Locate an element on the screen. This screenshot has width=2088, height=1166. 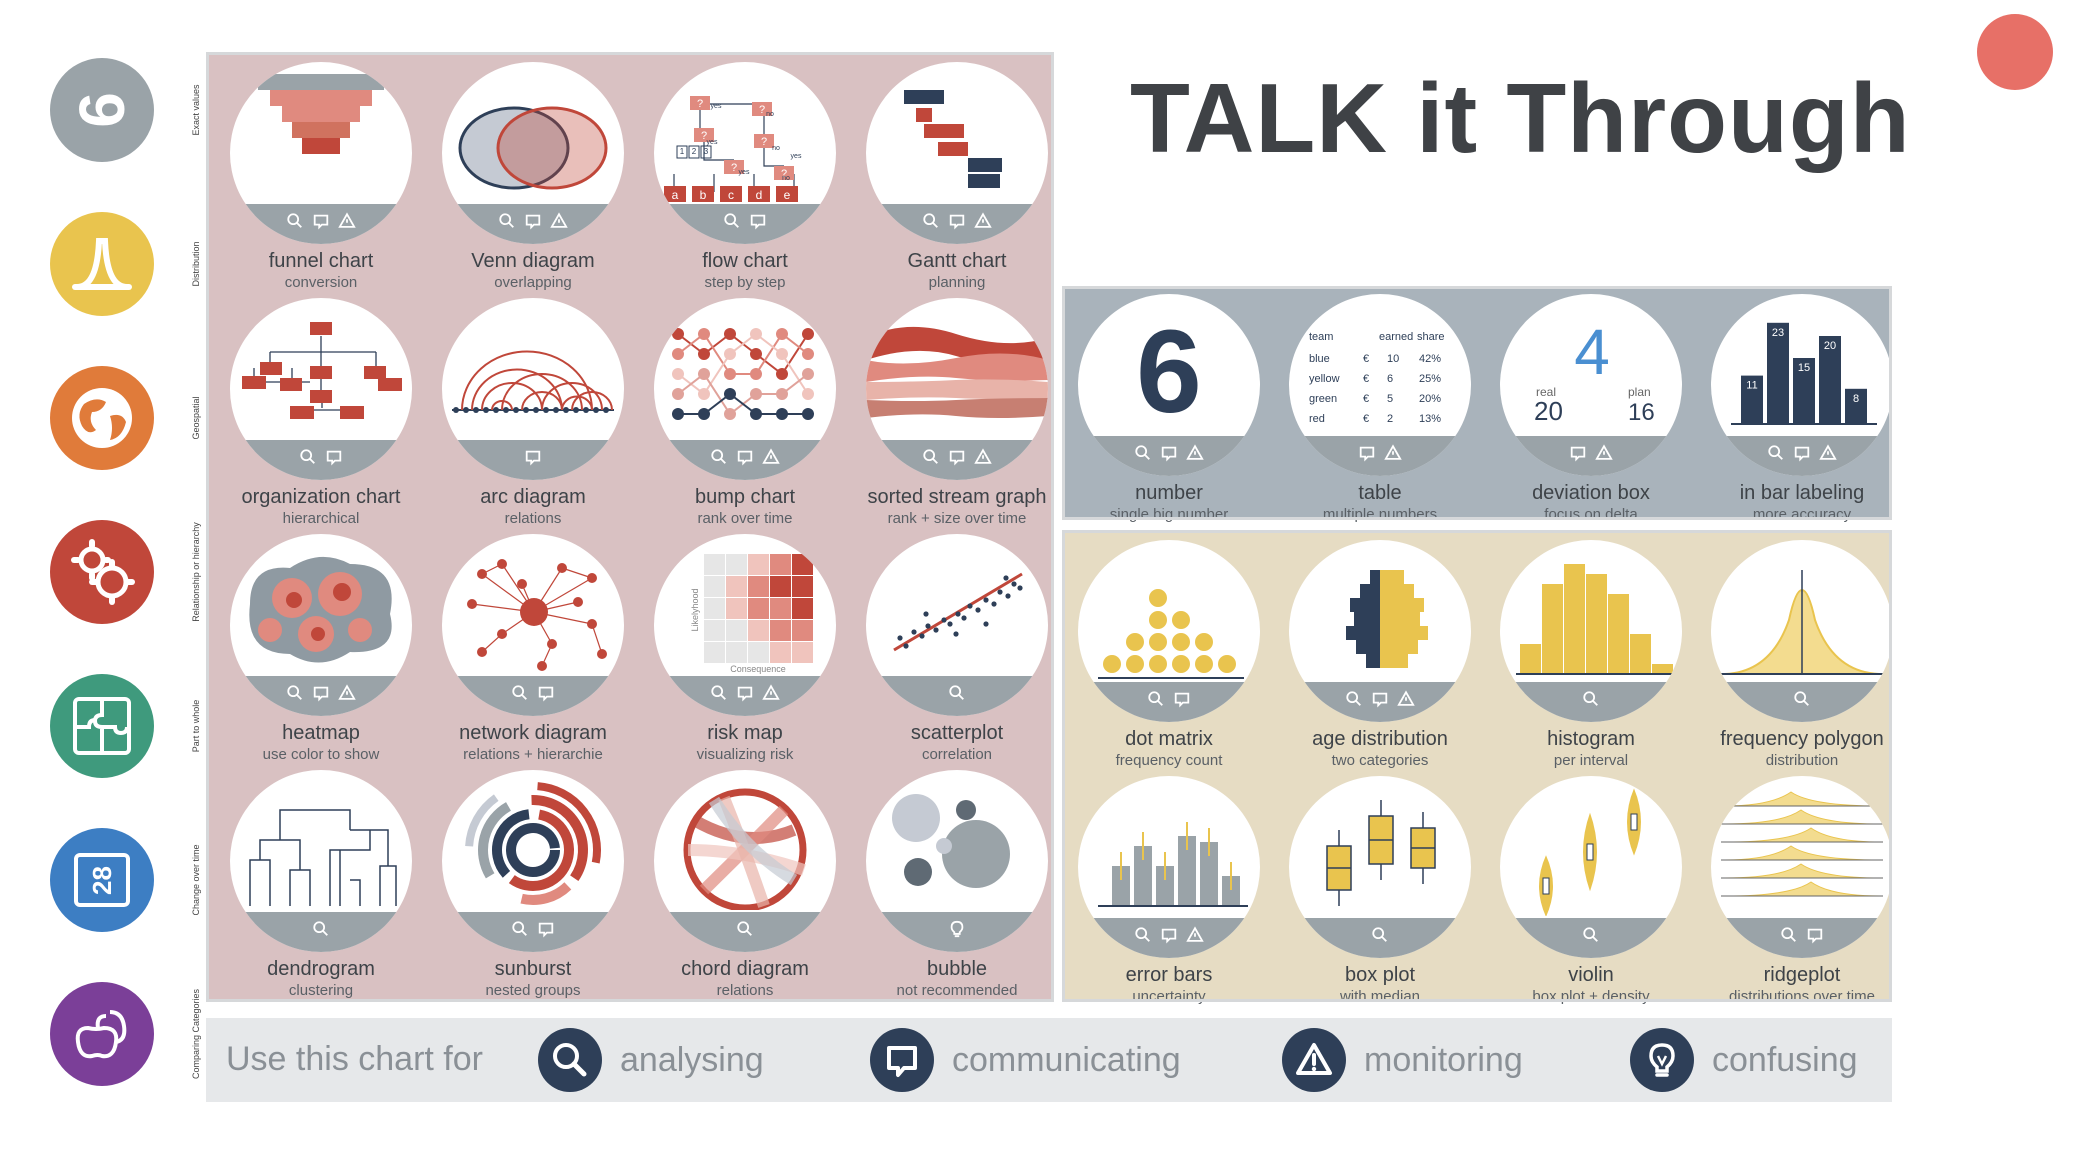
chart-card-bump-chart: bump chart rank over time is located at coordinates (745, 418).